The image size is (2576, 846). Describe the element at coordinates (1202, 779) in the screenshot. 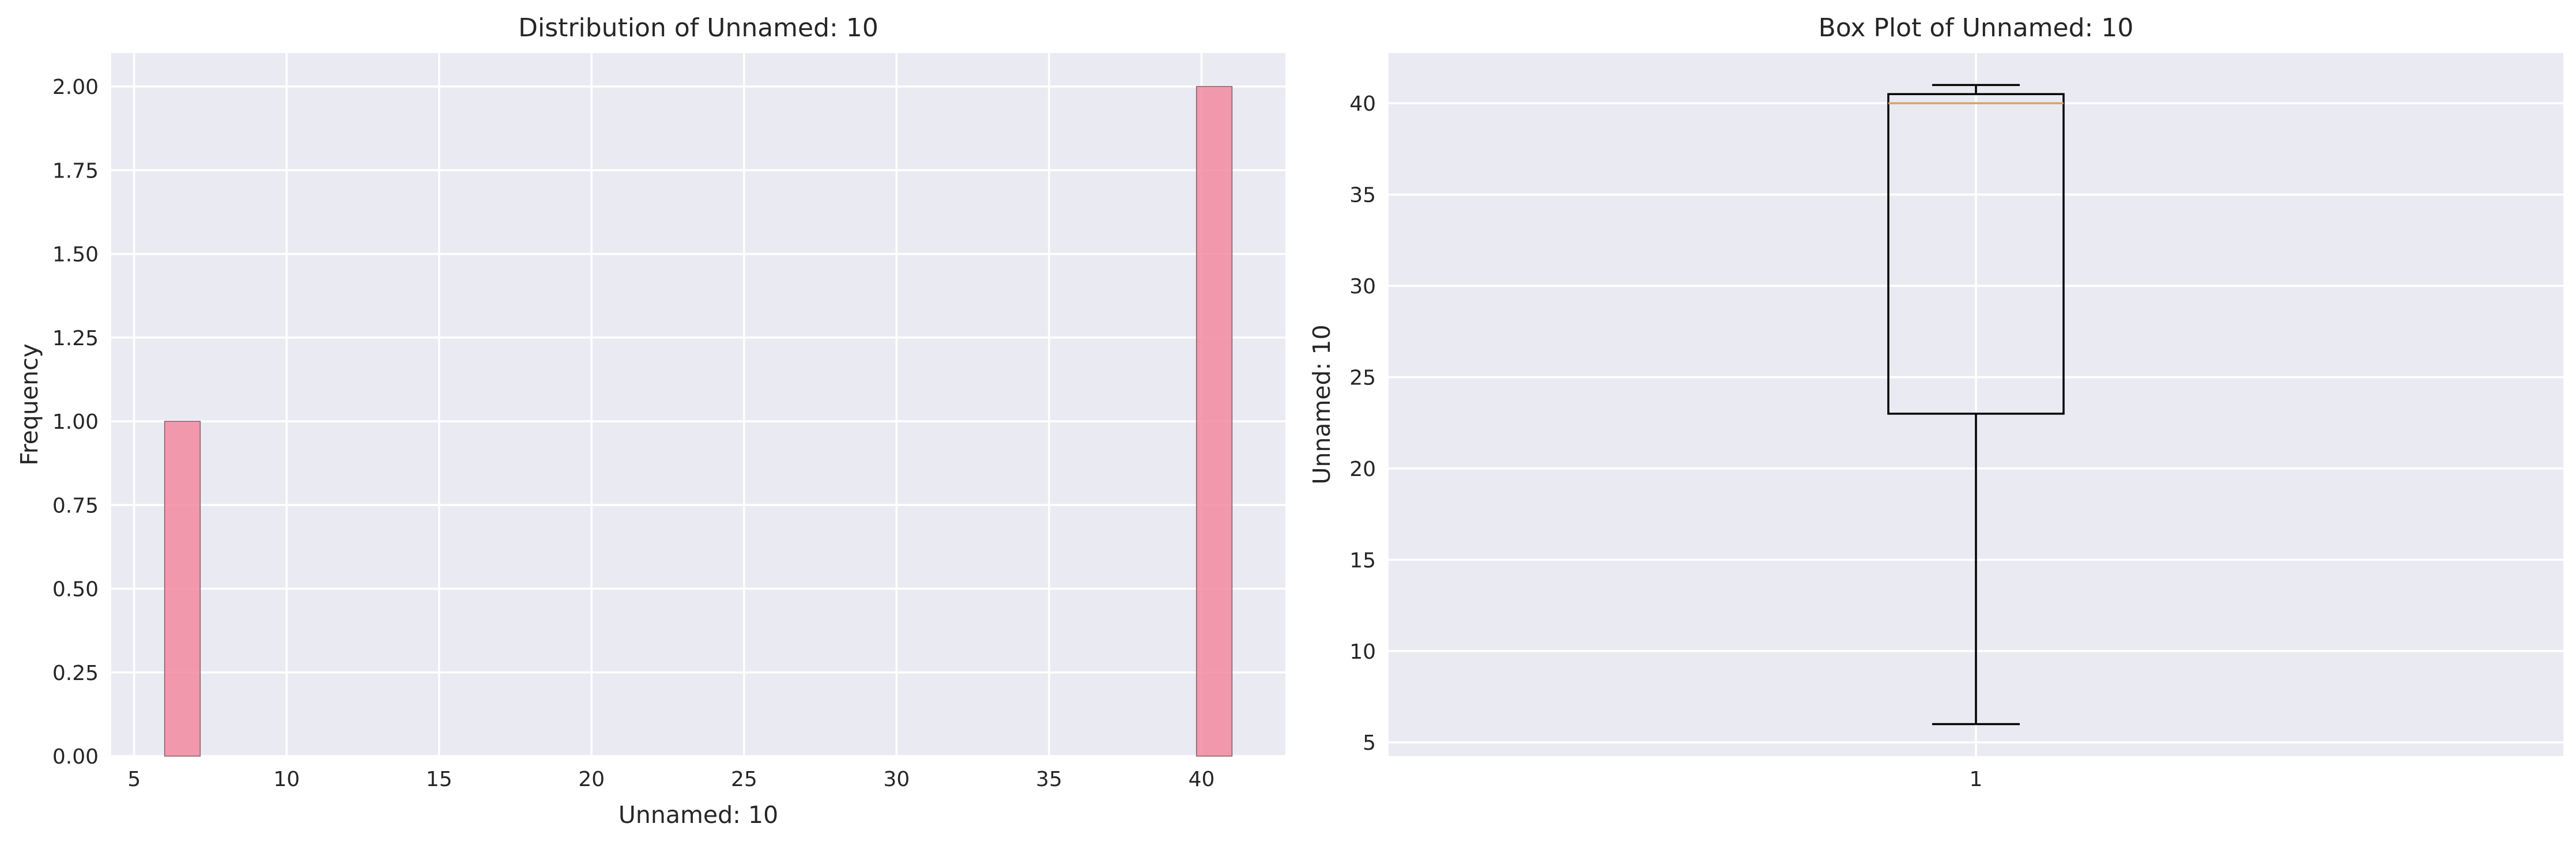

I see `histogram-x-tick-label: 40` at that location.